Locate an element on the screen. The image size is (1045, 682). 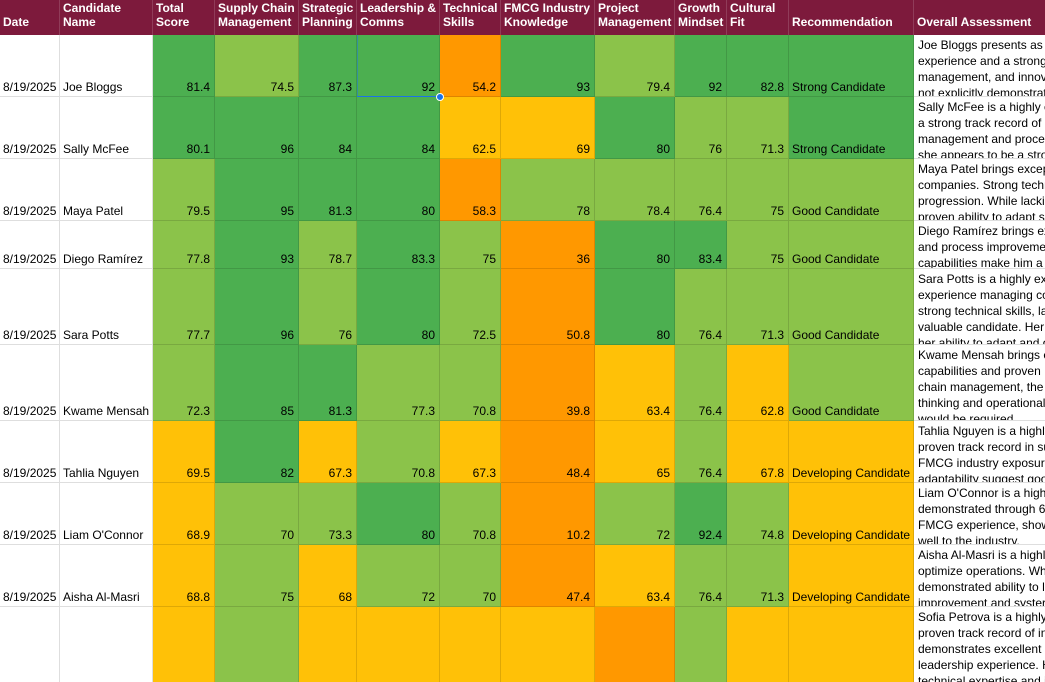
cell: 77 is located at coordinates (257, 644).